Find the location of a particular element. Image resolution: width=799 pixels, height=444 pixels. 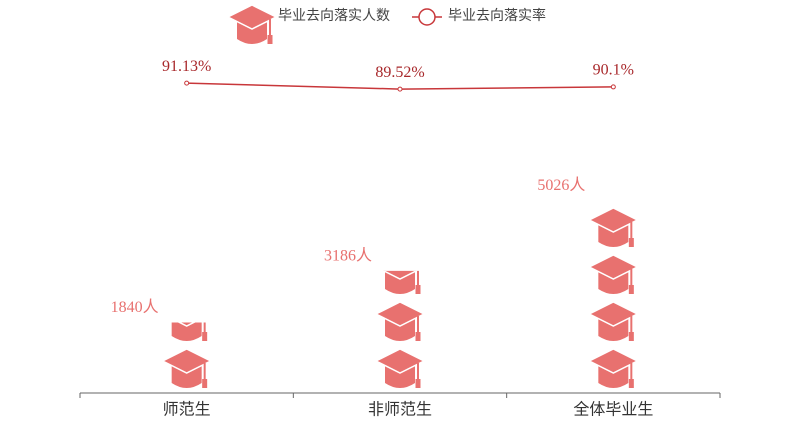

legend-label: 毕业去向落实率 is located at coordinates (497, 15).